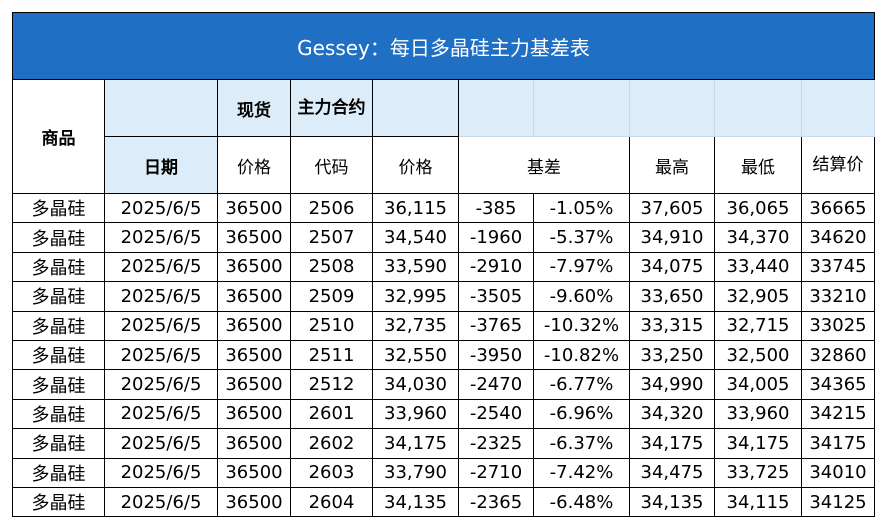  I want to click on price-cell: 33,590, so click(415, 267).